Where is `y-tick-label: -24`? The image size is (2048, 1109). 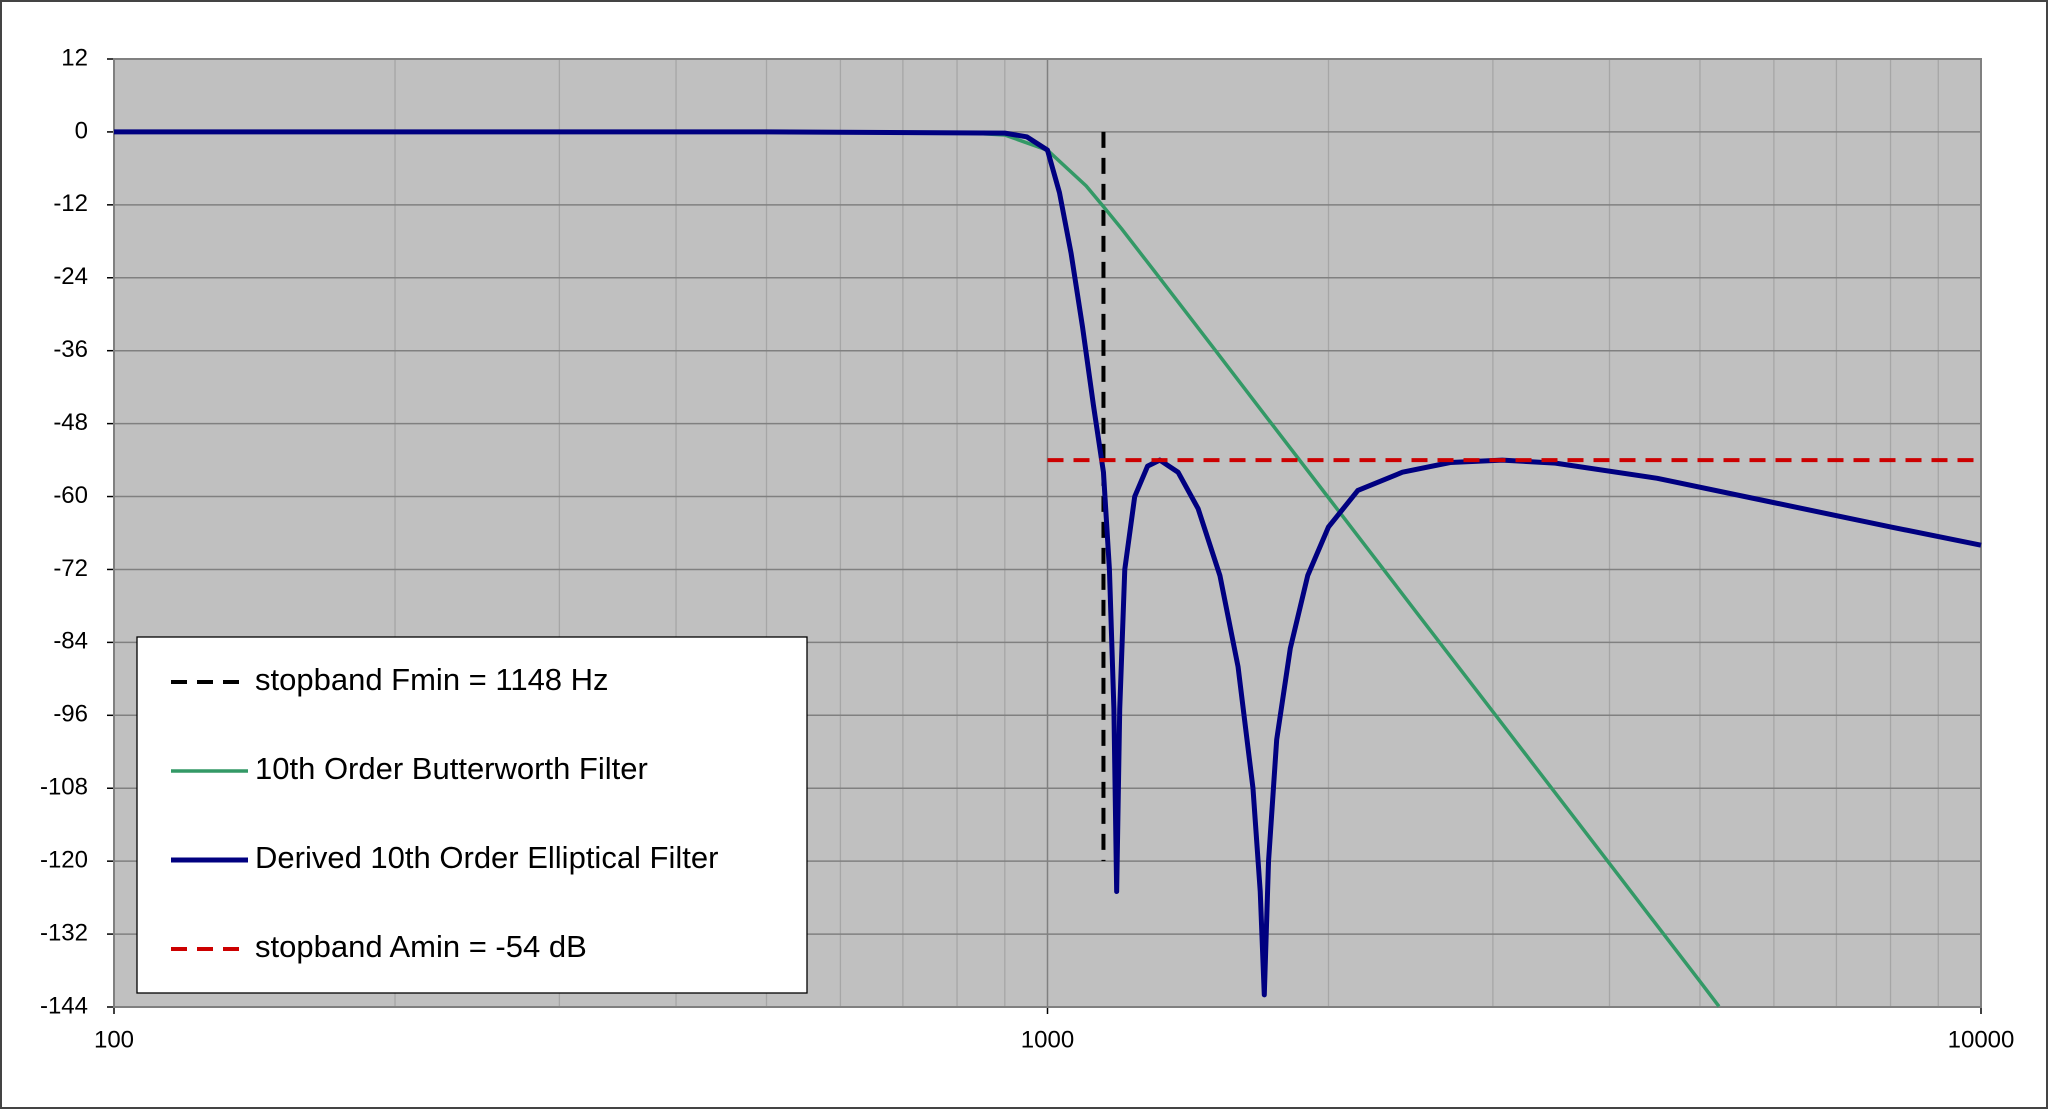 y-tick-label: -24 is located at coordinates (70, 276).